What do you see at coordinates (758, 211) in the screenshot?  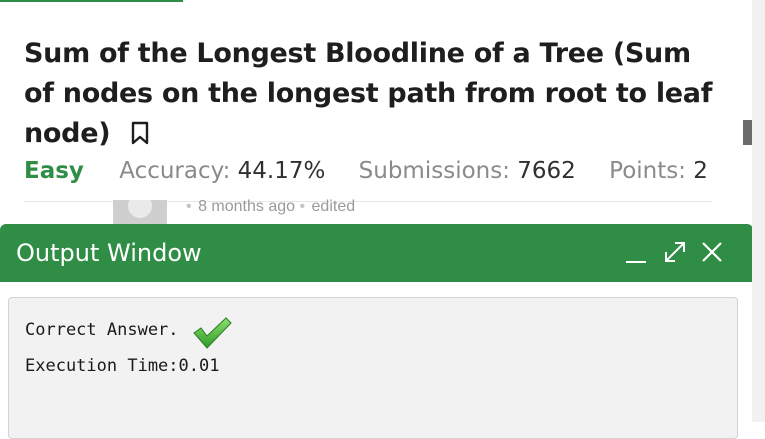 I see `scrollbar` at bounding box center [758, 211].